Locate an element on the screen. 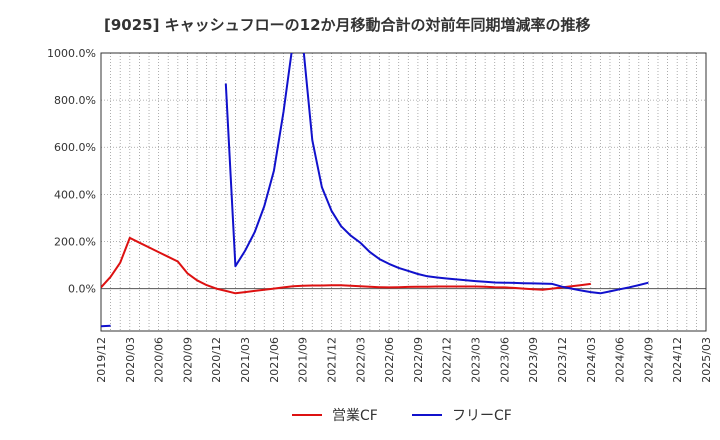  legend-label-operating-cf: 営業CF is located at coordinates (355, 416).